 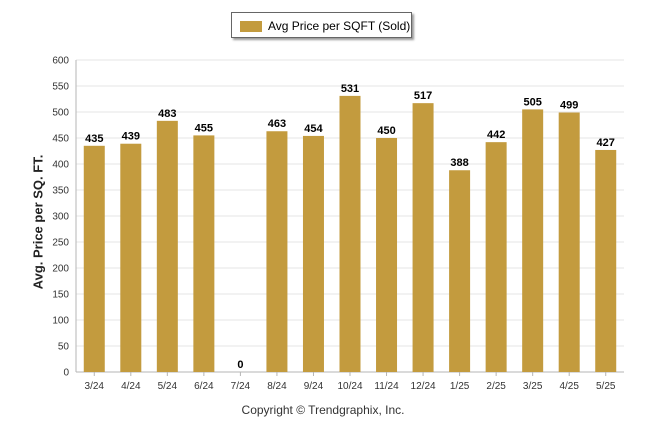 What do you see at coordinates (277, 124) in the screenshot?
I see `data-label: 463` at bounding box center [277, 124].